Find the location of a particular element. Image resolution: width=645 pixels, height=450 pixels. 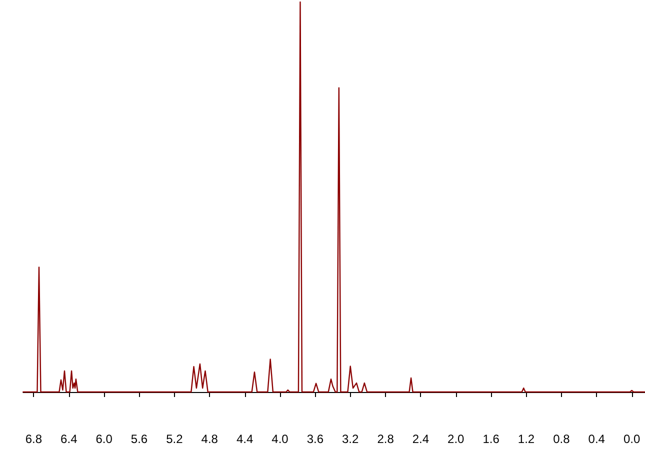

x-tick-label: 5.2 is located at coordinates (175, 439).